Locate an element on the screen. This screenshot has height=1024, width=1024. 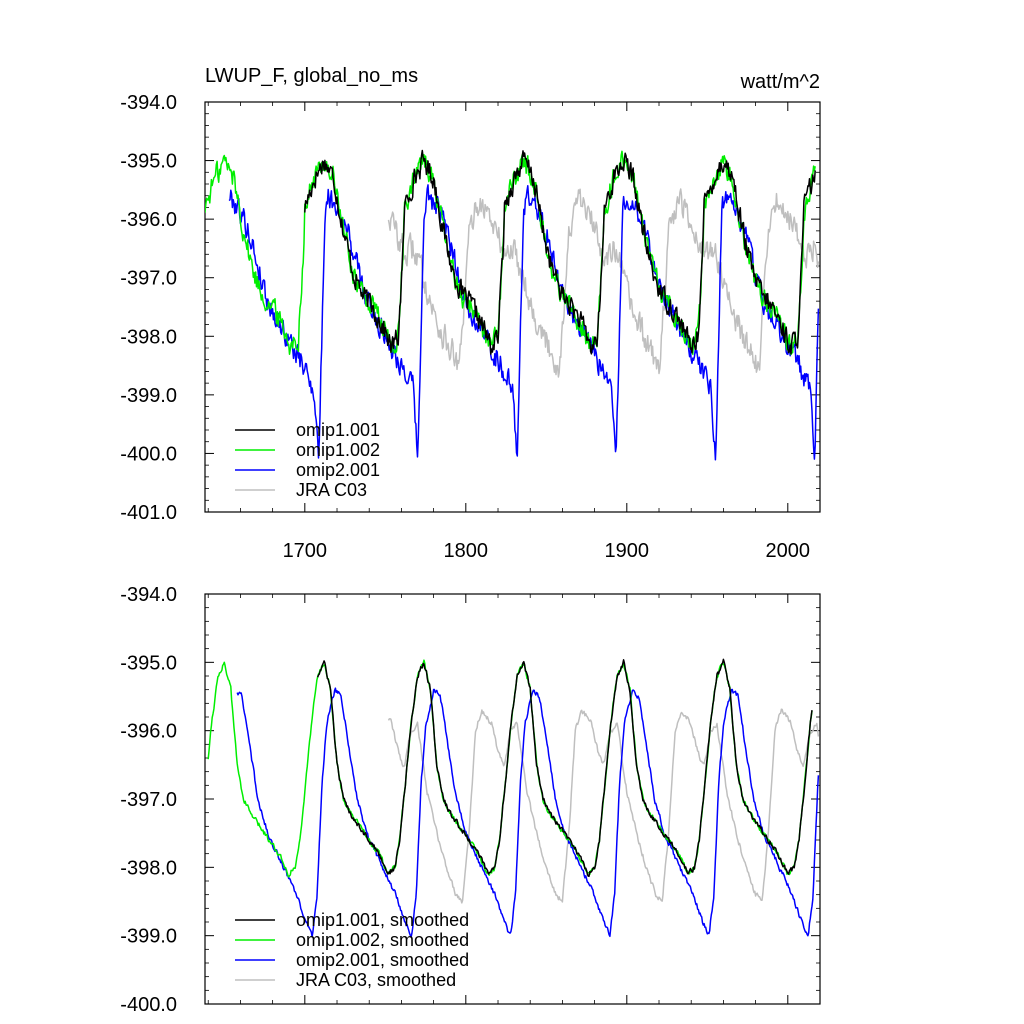
series-line-omip2-001-smoothed is located at coordinates (528, 812).